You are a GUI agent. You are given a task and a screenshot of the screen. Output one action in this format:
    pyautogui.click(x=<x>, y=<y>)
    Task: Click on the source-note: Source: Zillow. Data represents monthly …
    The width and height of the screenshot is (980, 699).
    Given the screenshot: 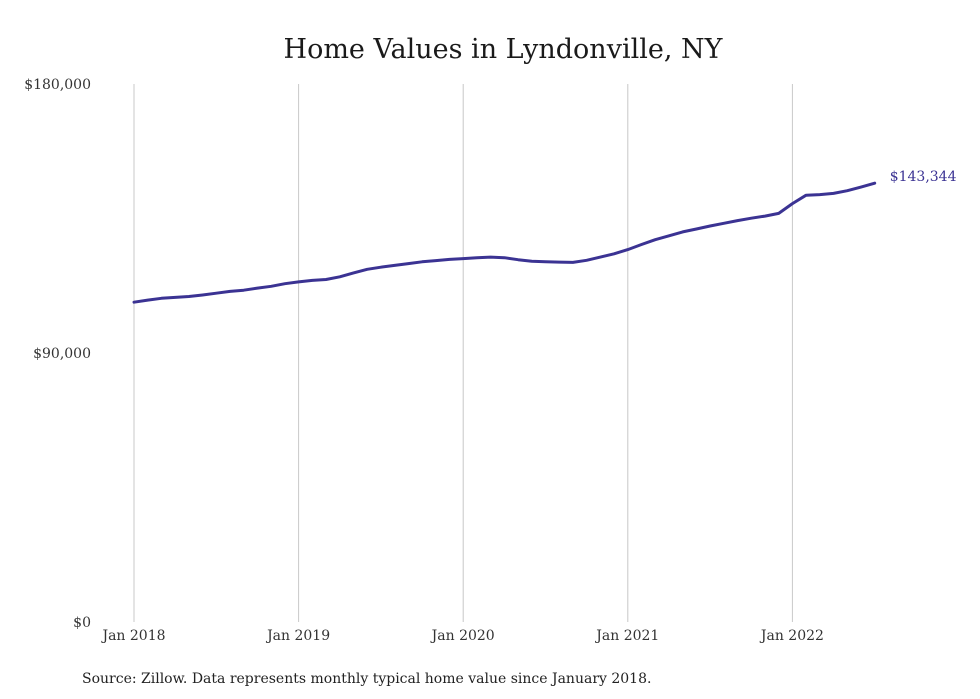 What is the action you would take?
    pyautogui.click(x=366, y=679)
    